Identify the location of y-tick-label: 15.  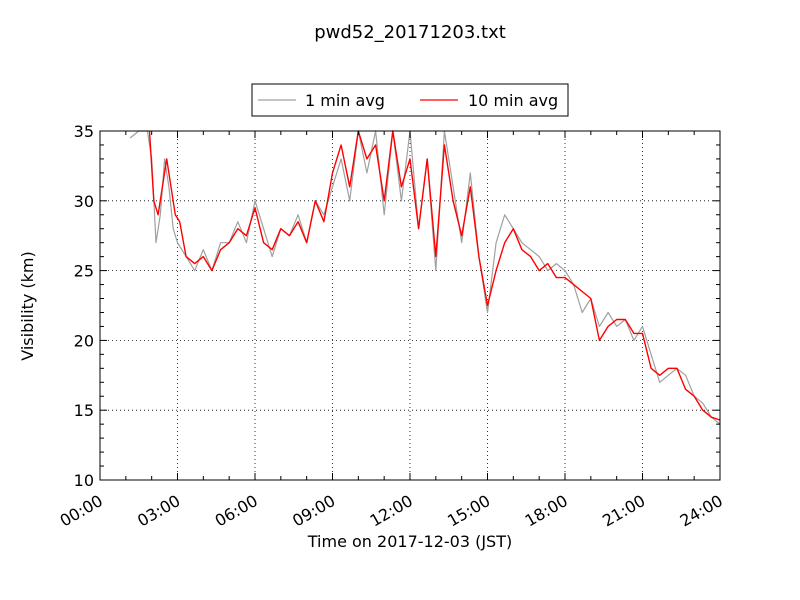
(84, 410).